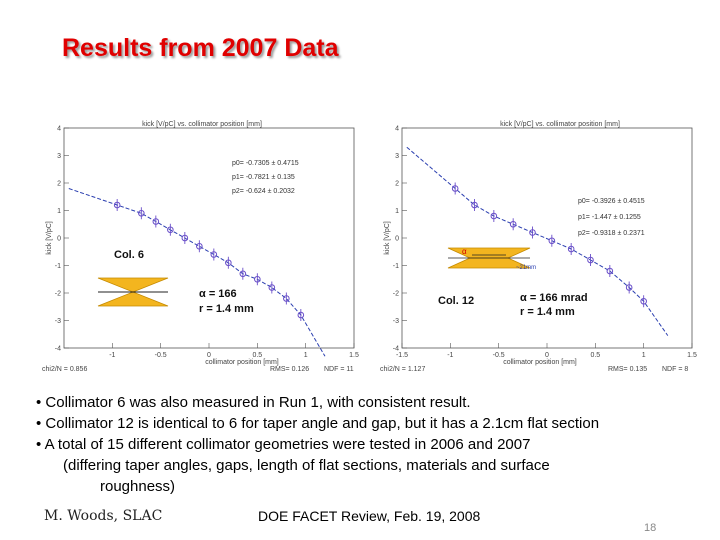  Describe the element at coordinates (554, 298) in the screenshot. I see `param-alpha: α = 166 mrad` at that location.